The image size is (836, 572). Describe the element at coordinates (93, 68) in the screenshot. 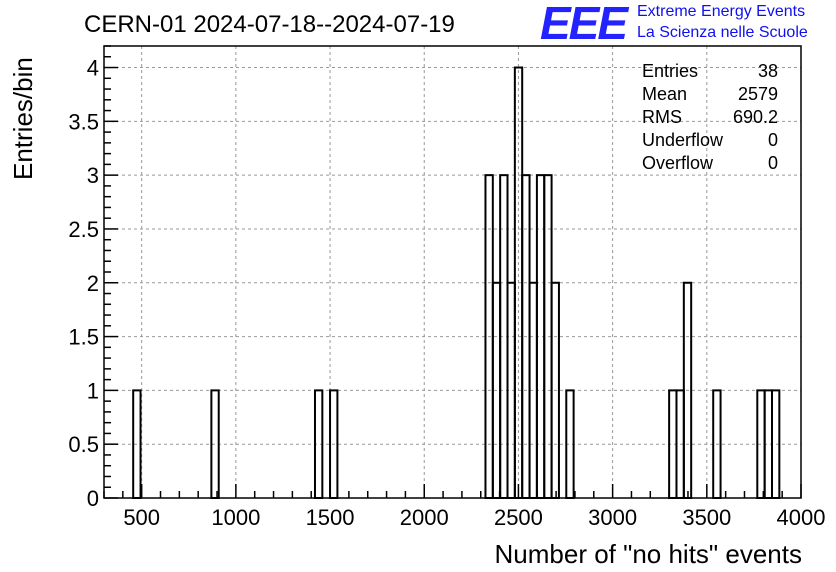

I see `y-tick-label: 4` at that location.